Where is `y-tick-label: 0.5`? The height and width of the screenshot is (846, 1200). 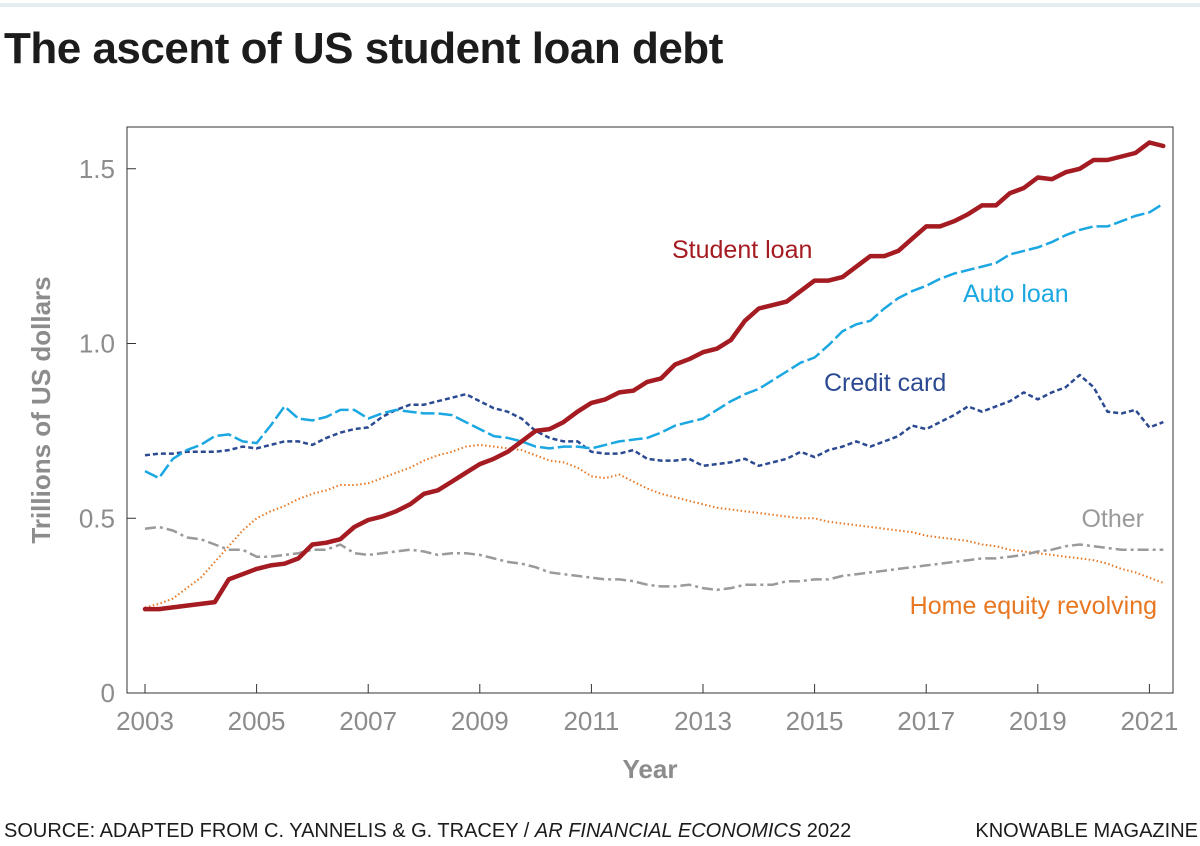
y-tick-label: 0.5 is located at coordinates (97, 518).